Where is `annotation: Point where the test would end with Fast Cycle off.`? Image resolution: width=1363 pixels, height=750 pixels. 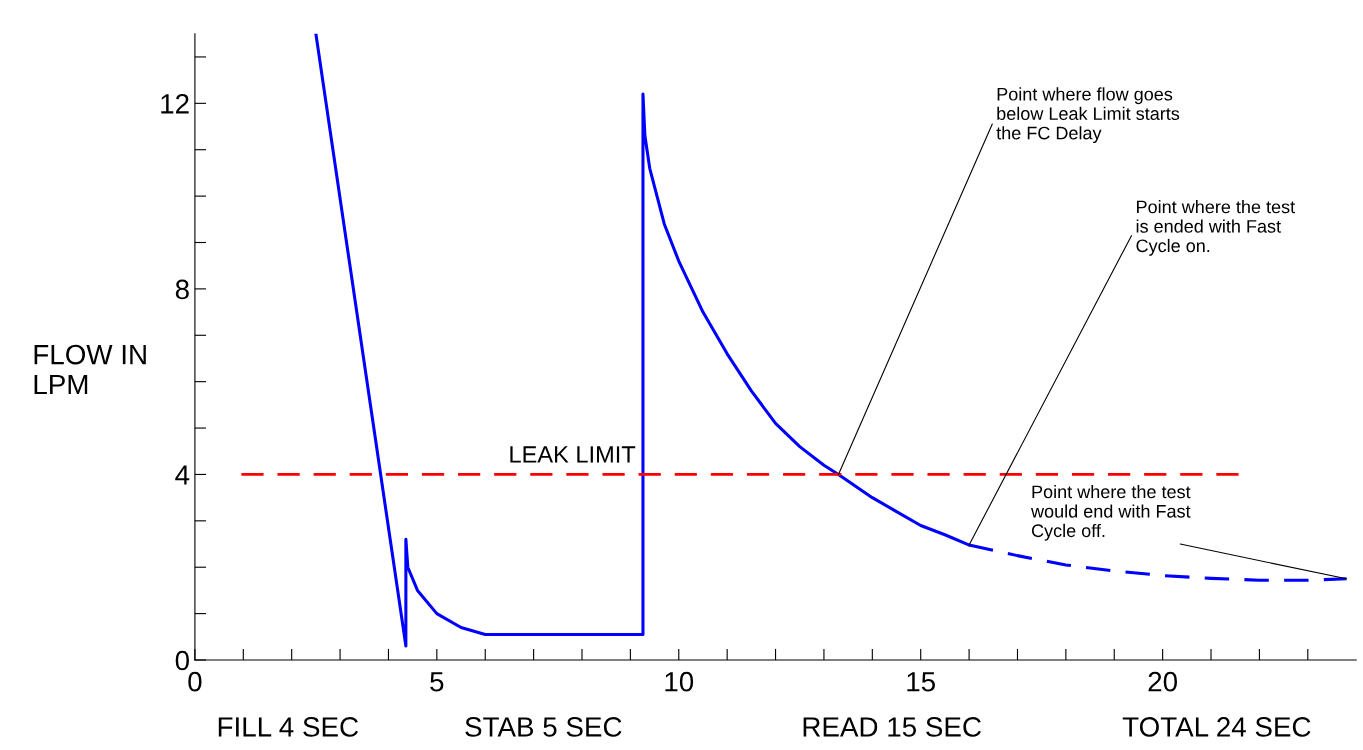
annotation: Point where the test would end with Fast Cycle off. is located at coordinates (1111, 512).